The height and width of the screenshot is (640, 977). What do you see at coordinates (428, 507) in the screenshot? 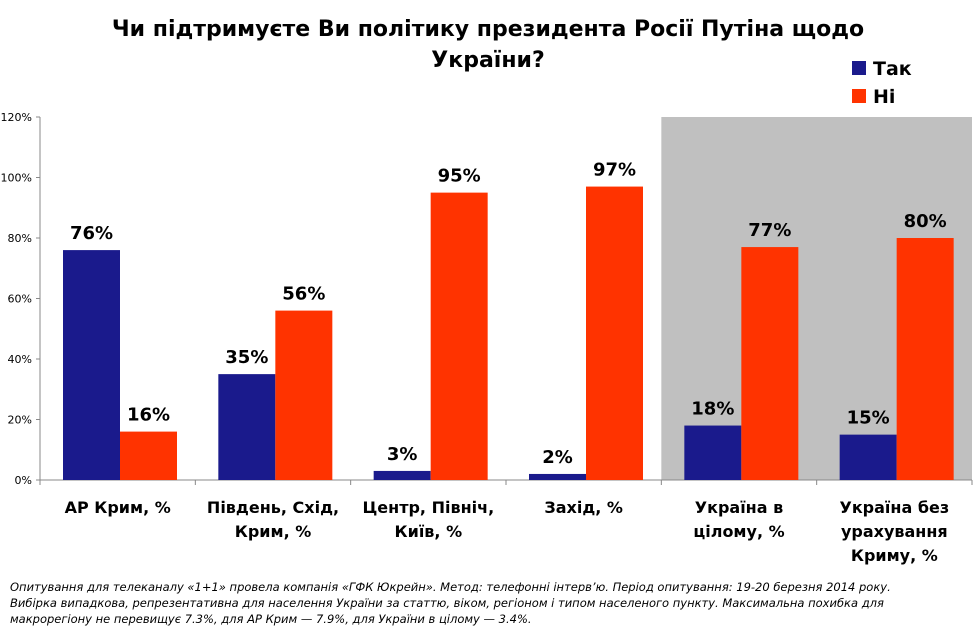
I see `category-label: Центр, Північ,` at bounding box center [428, 507].